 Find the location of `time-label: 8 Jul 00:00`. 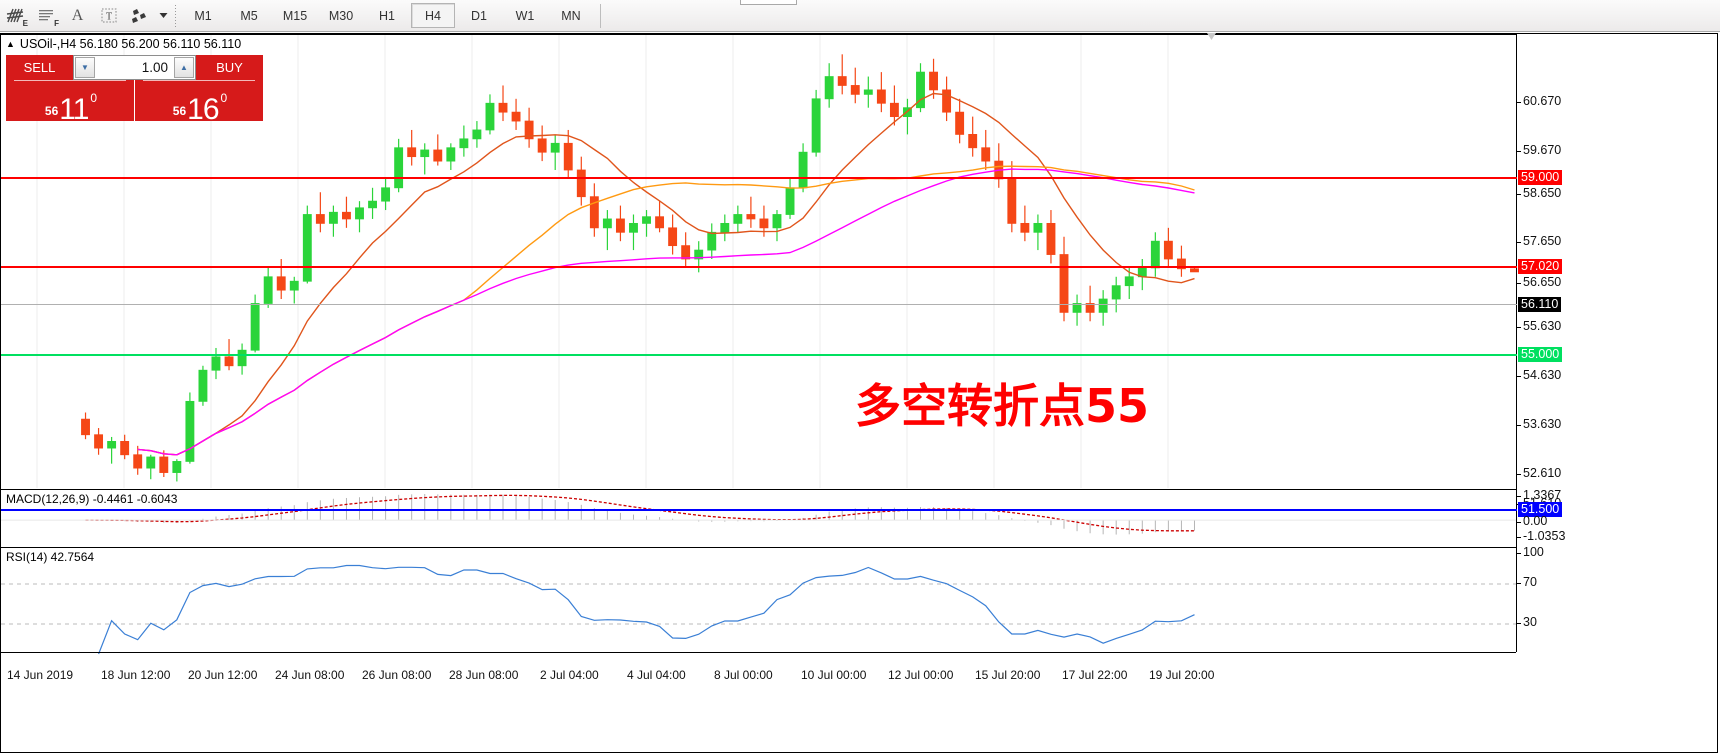

time-label: 8 Jul 00:00 is located at coordinates (743, 675).